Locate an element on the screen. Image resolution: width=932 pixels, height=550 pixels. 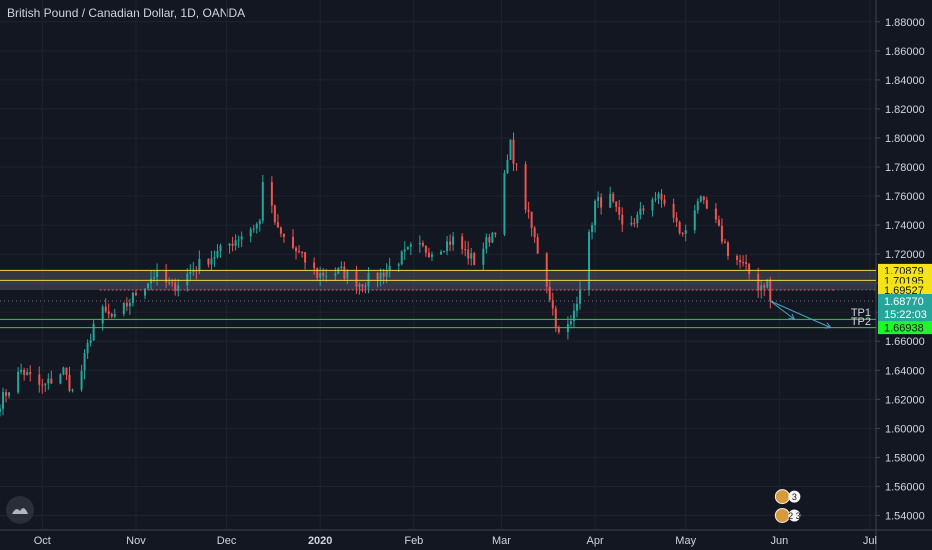
y-tick-label: 1.62000 is located at coordinates (905, 400).